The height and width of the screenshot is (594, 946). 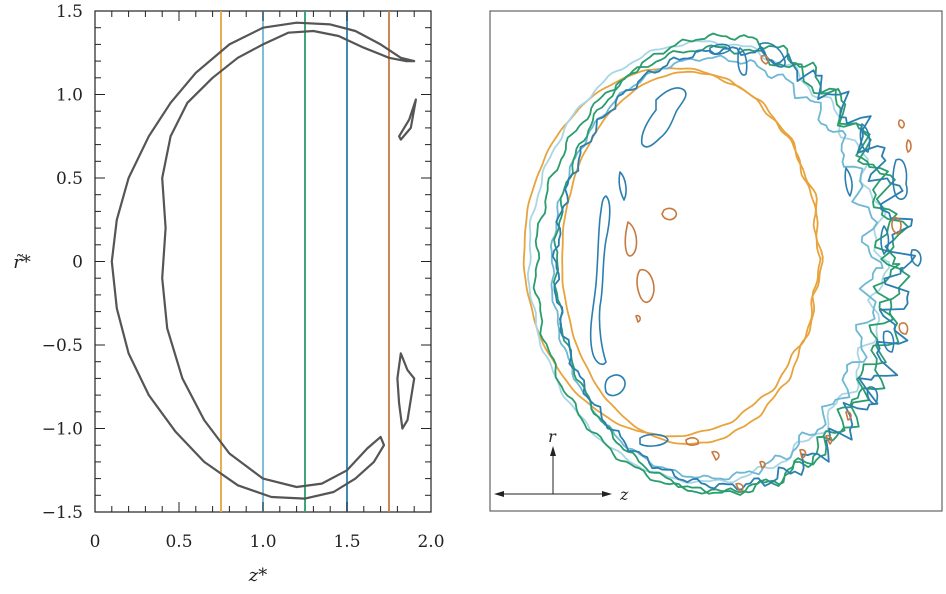 I want to click on x-tick-label: 0, so click(x=95, y=542).